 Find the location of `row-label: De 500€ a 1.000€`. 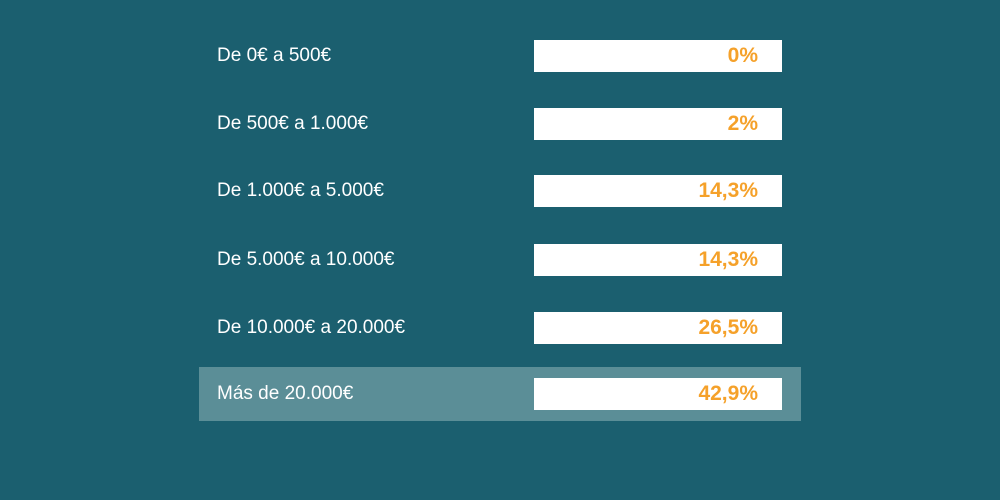

row-label: De 500€ a 1.000€ is located at coordinates (293, 123).